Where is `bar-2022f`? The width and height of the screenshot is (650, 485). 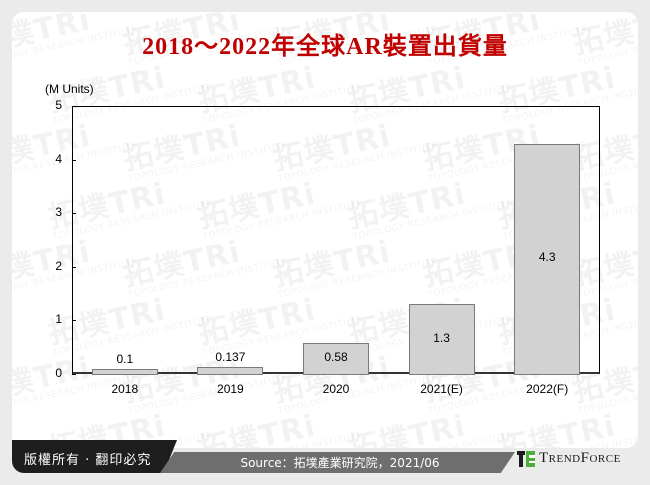
bar-2022f is located at coordinates (547, 259).